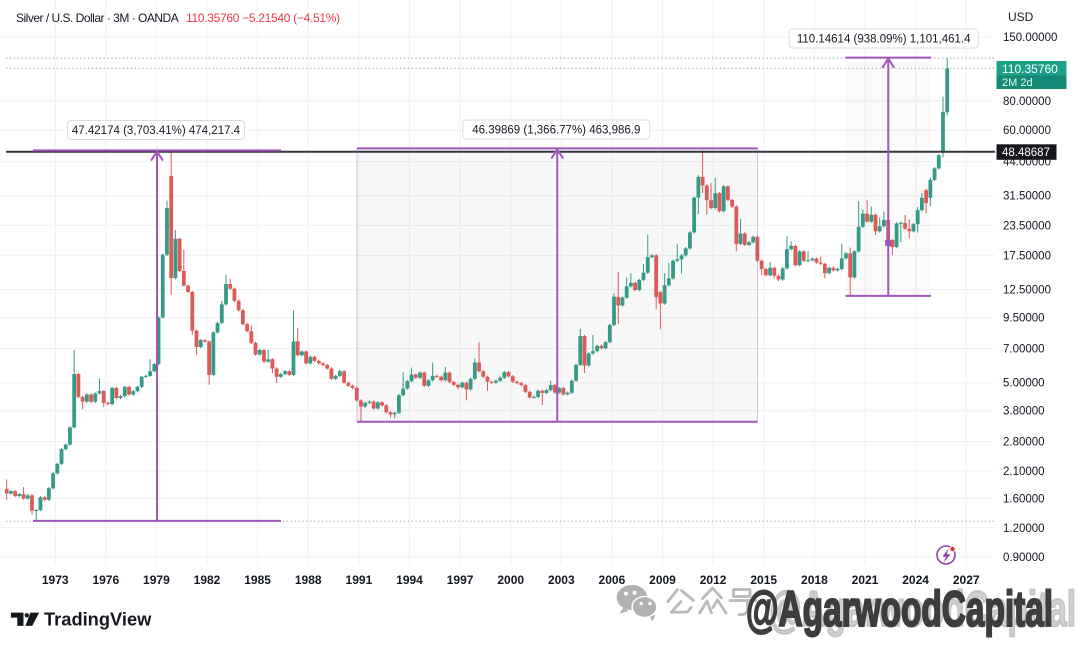 This screenshot has width=1080, height=646. Describe the element at coordinates (1024, 412) in the screenshot. I see `svg-text: 3.80000` at that location.